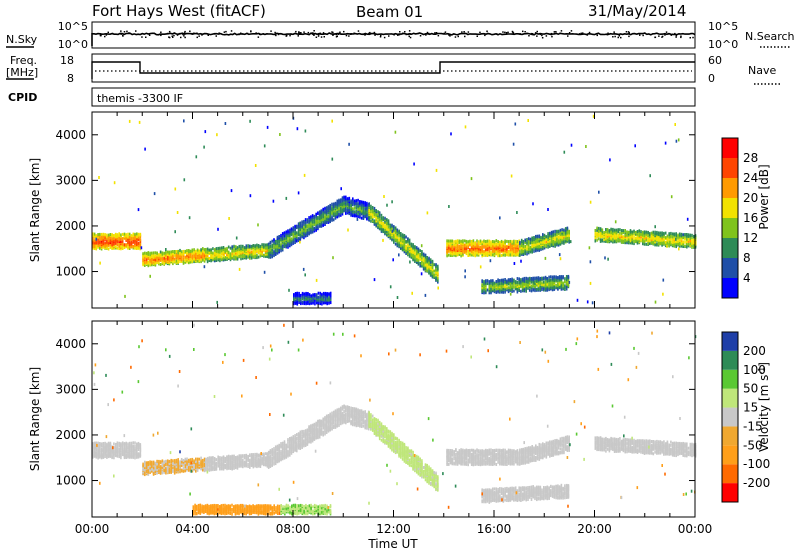 The height and width of the screenshot is (554, 800). Describe the element at coordinates (393, 97) in the screenshot. I see `cpid-panel-frame` at that location.